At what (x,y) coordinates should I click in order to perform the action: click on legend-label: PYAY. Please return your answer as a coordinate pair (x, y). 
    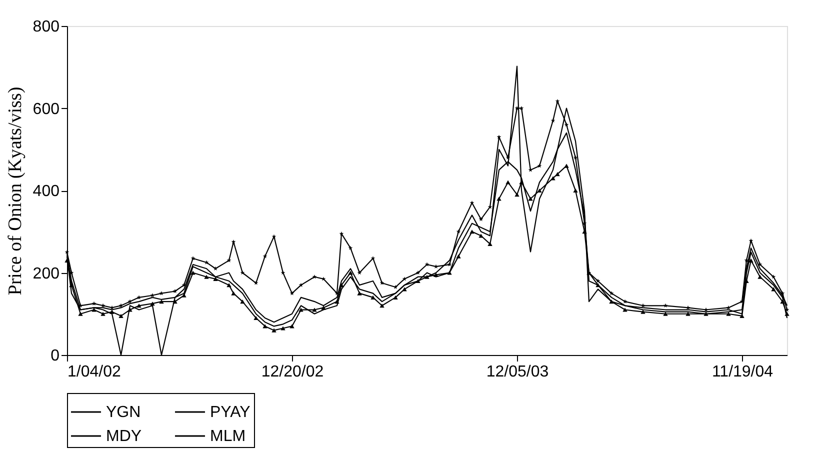
    Looking at the image, I should click on (230, 412).